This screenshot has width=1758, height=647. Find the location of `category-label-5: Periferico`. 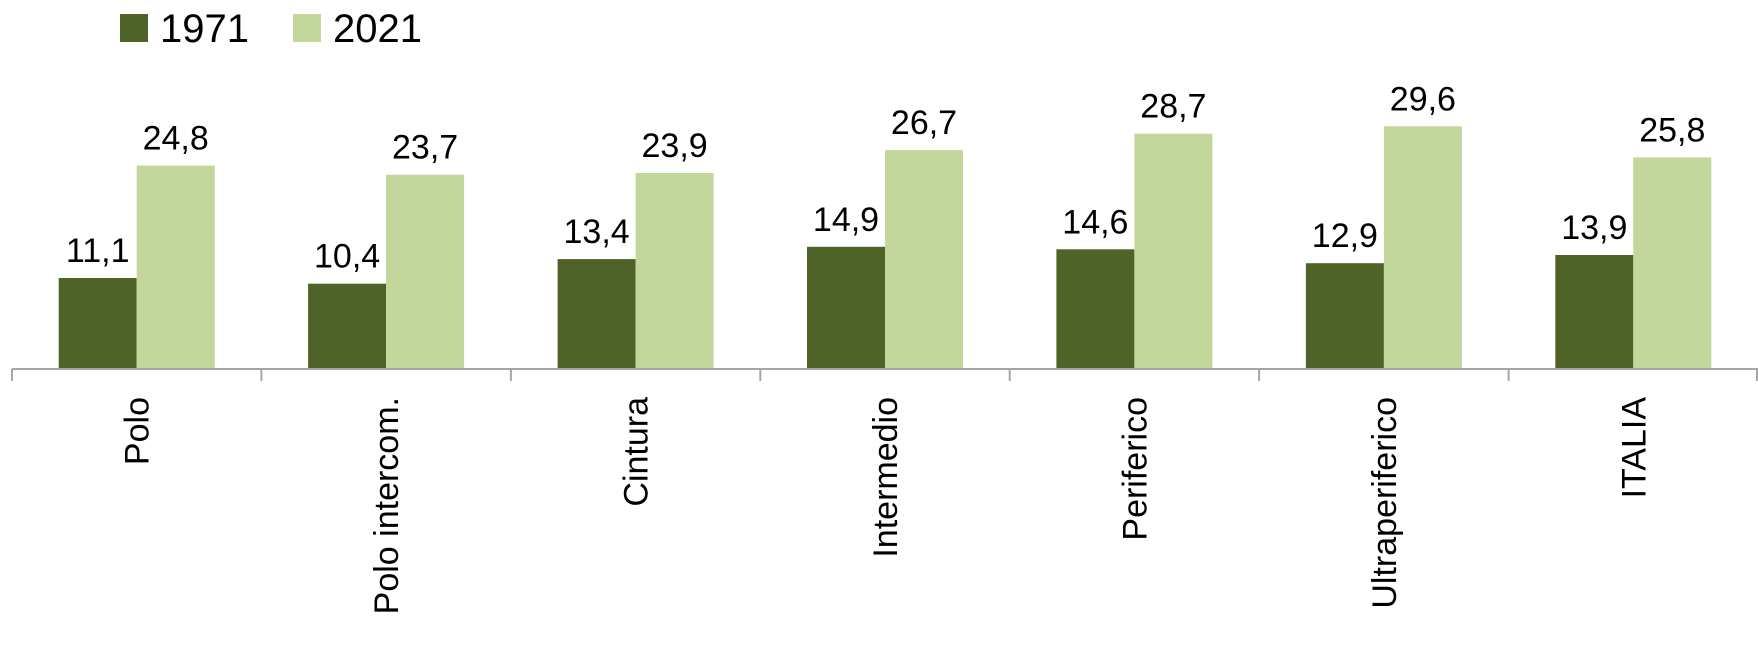

category-label-5: Periferico is located at coordinates (1135, 469).